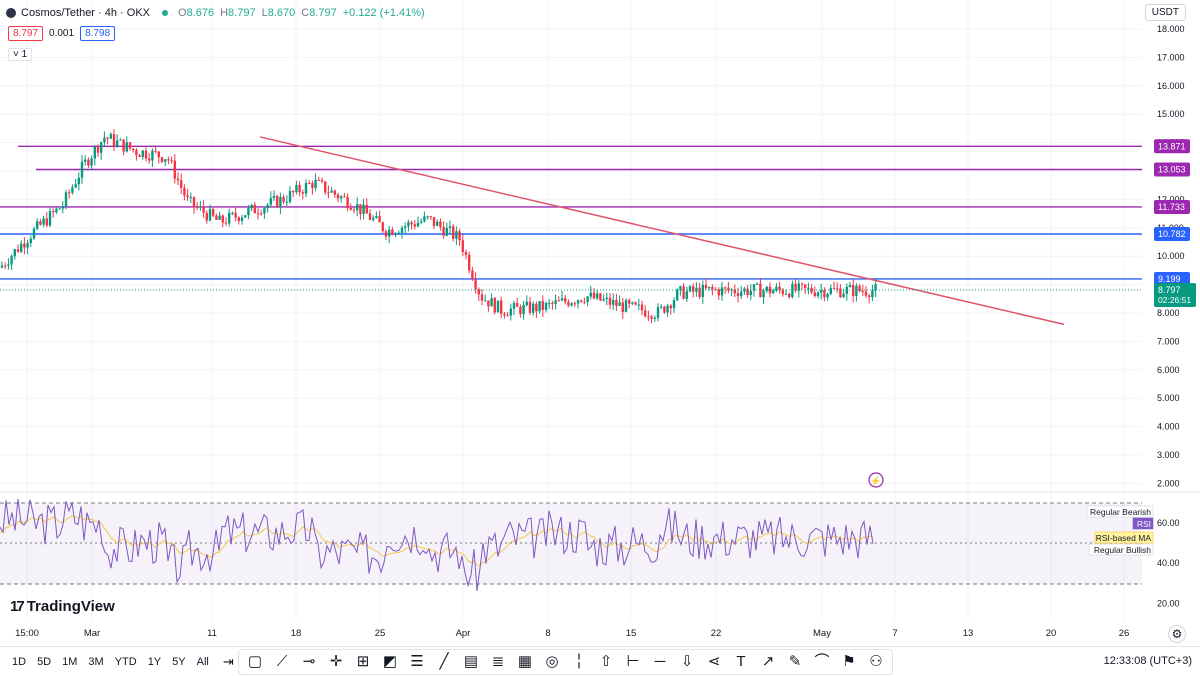 The width and height of the screenshot is (1200, 676). I want to click on date-range-icon: ⊢, so click(633, 661).